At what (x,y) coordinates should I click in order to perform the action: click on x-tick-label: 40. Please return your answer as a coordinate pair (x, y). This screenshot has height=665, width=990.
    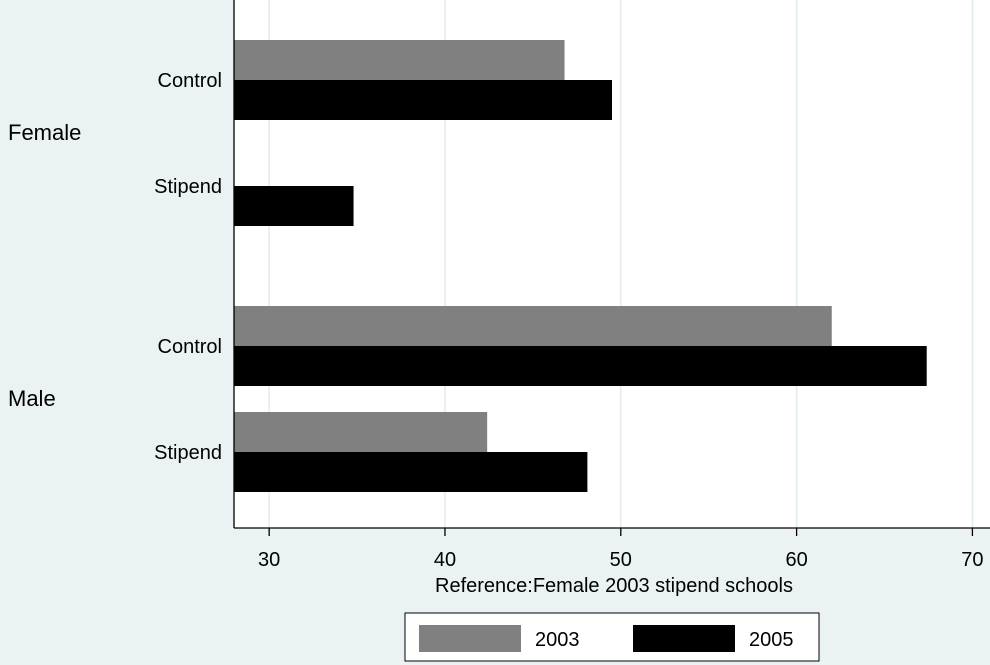
    Looking at the image, I should click on (445, 560).